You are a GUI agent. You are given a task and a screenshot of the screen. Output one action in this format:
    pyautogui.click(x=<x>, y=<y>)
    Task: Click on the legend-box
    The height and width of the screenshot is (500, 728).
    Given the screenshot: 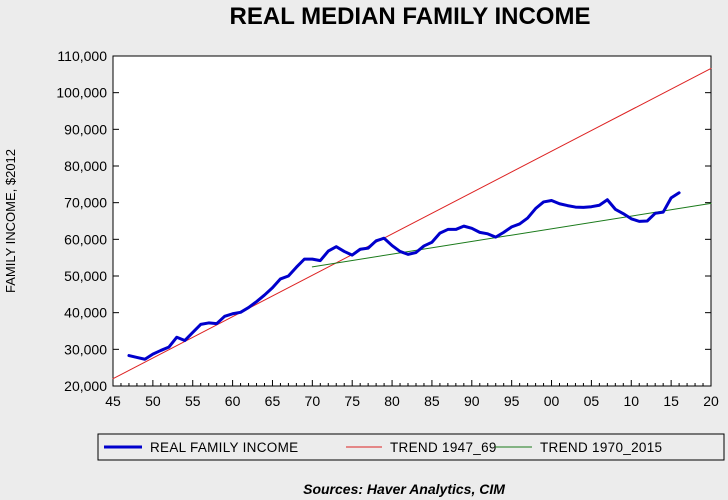 What is the action you would take?
    pyautogui.click(x=411, y=447)
    